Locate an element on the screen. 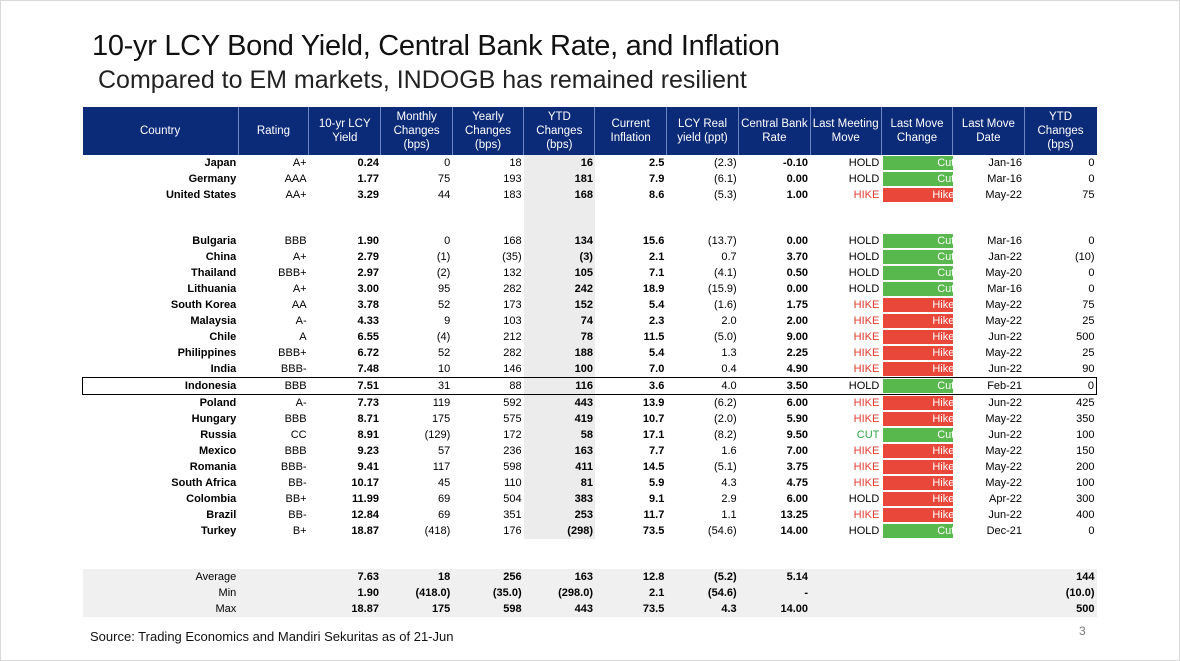 This screenshot has height=661, width=1180. rating-cell: AA is located at coordinates (299, 305).